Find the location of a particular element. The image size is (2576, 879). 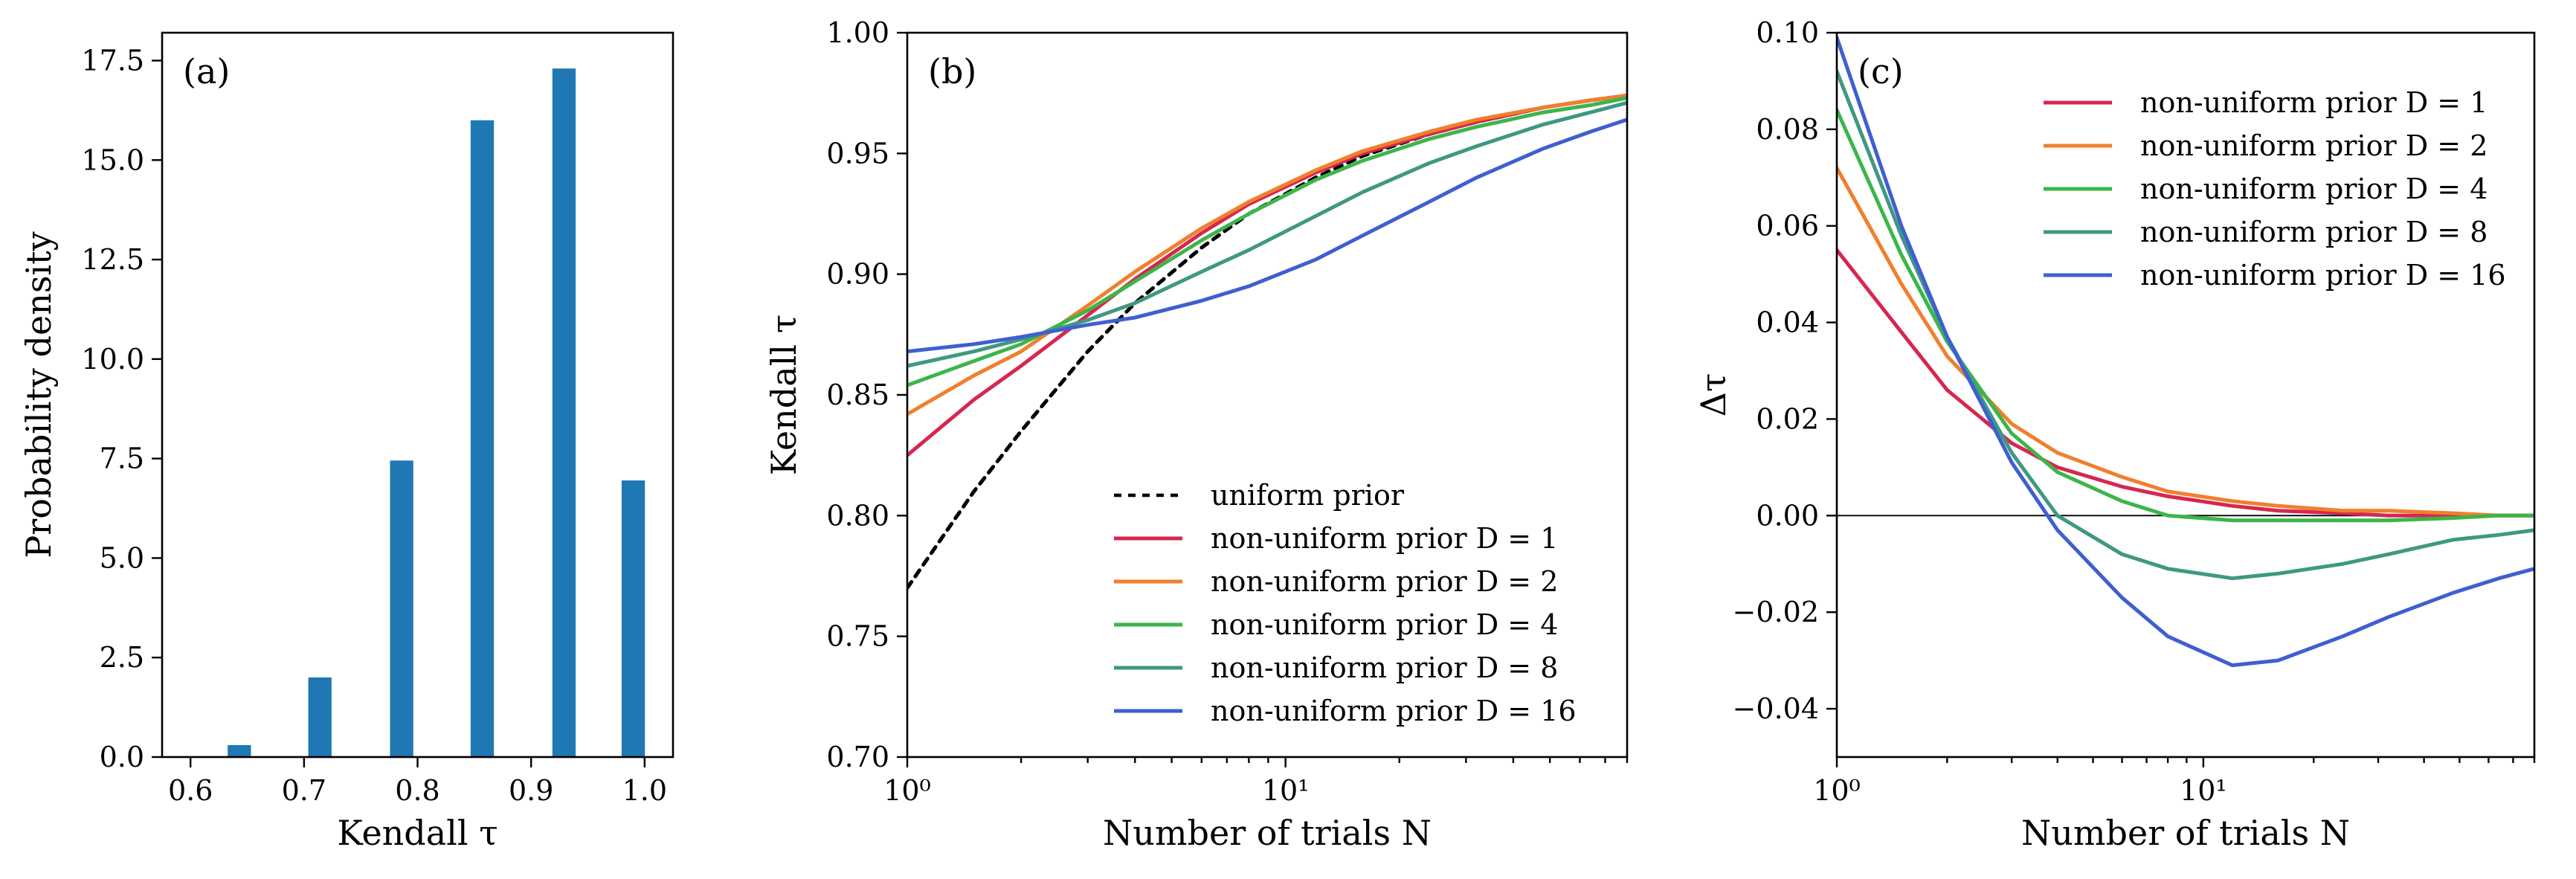

x-tick-label: 0.6 is located at coordinates (190, 790).